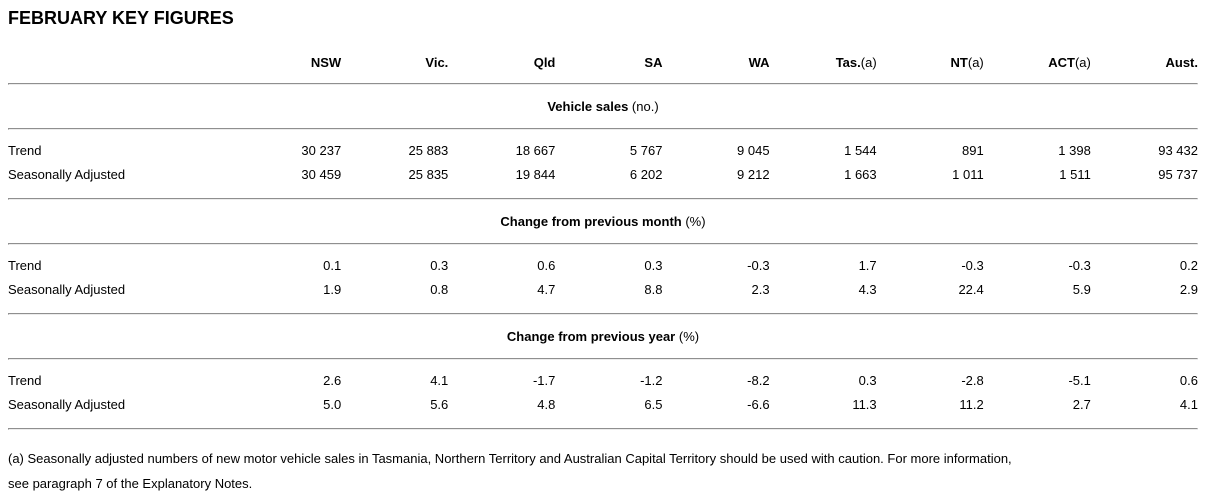  What do you see at coordinates (1075, 174) in the screenshot?
I see `cell-value: 1 511` at bounding box center [1075, 174].